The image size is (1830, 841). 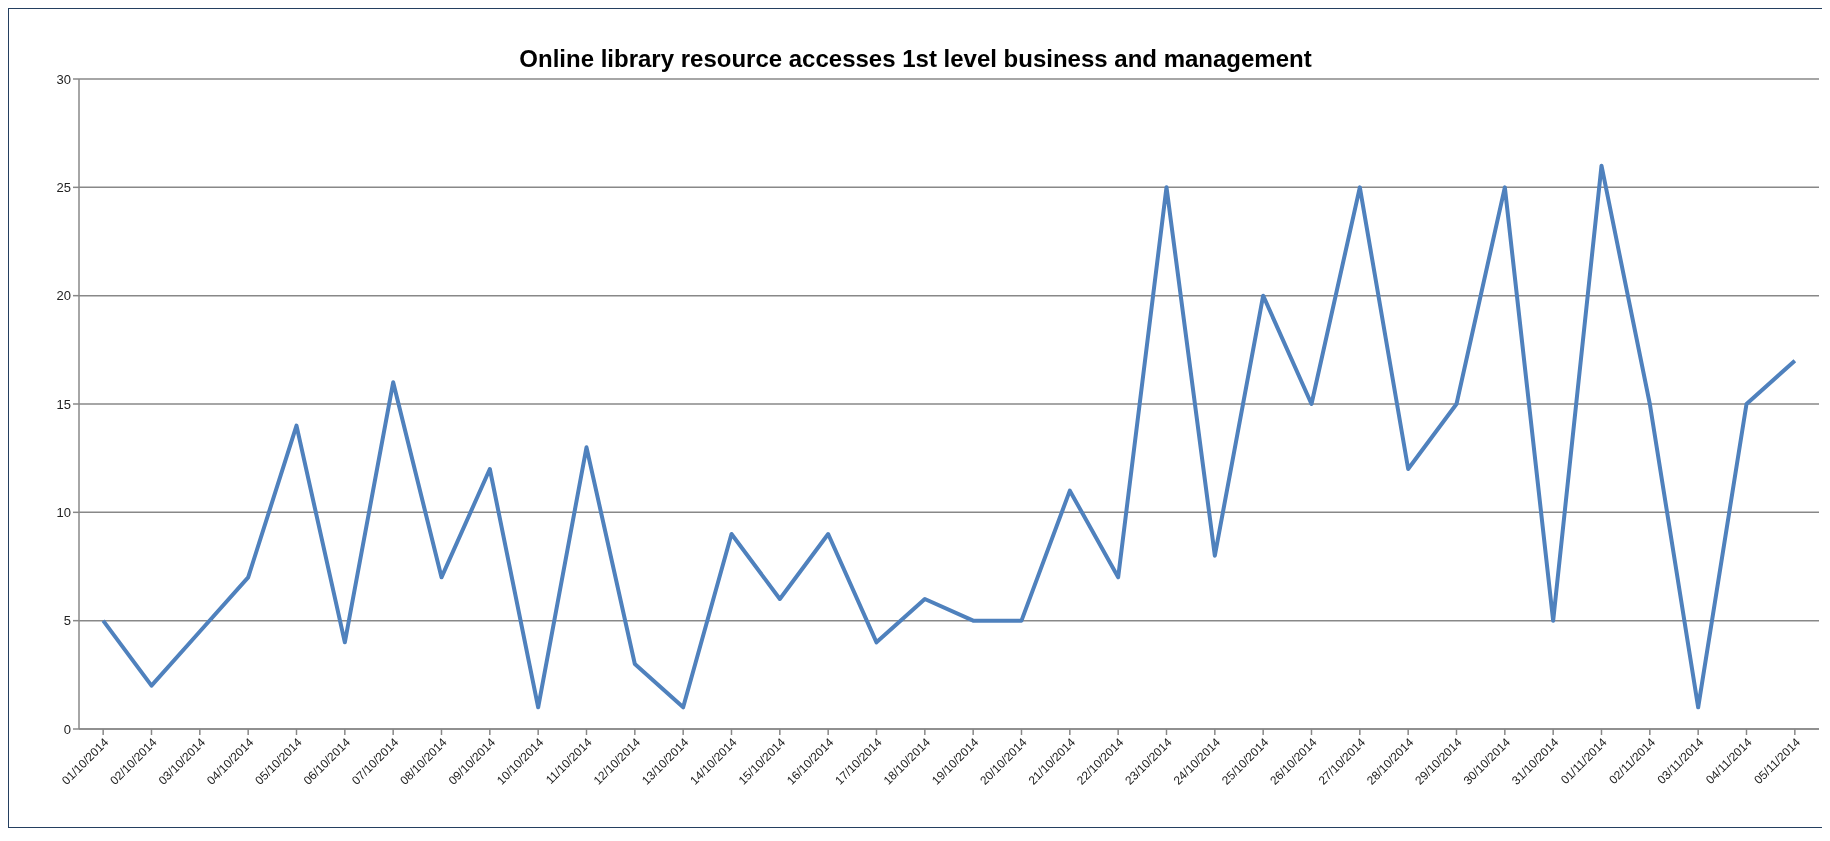 I want to click on y-tick-label: 5, so click(x=67, y=621).